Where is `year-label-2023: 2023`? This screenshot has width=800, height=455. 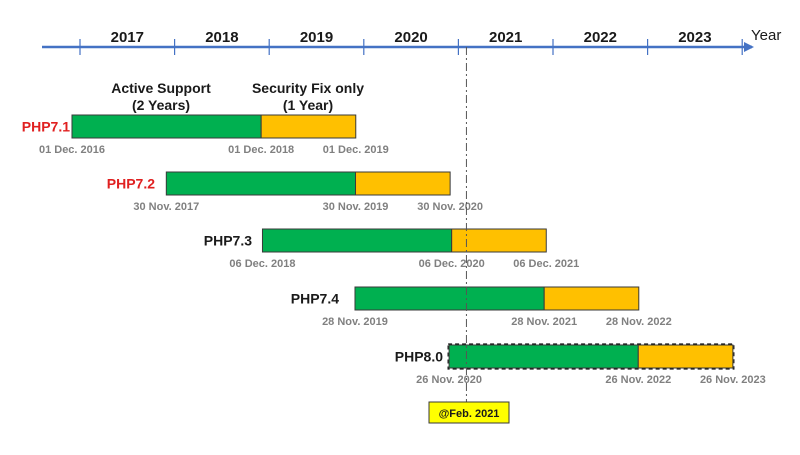
year-label-2023: 2023 is located at coordinates (694, 37).